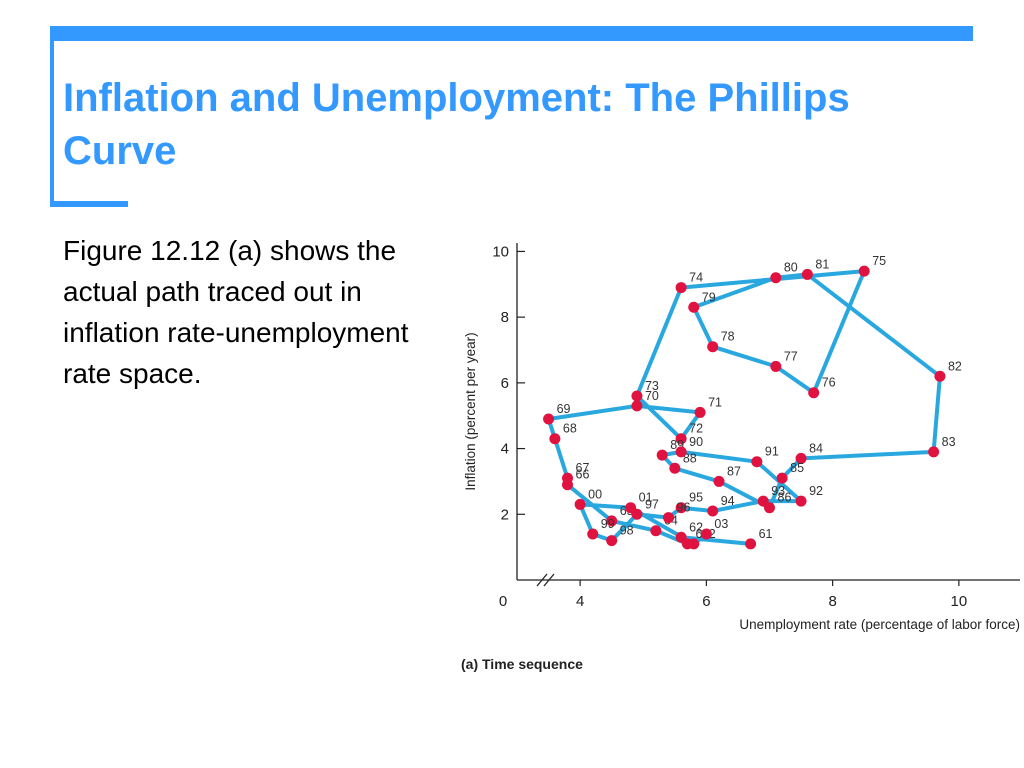 This screenshot has width=1024, height=768. Describe the element at coordinates (500, 251) in the screenshot. I see `y-tick-label: 10` at that location.